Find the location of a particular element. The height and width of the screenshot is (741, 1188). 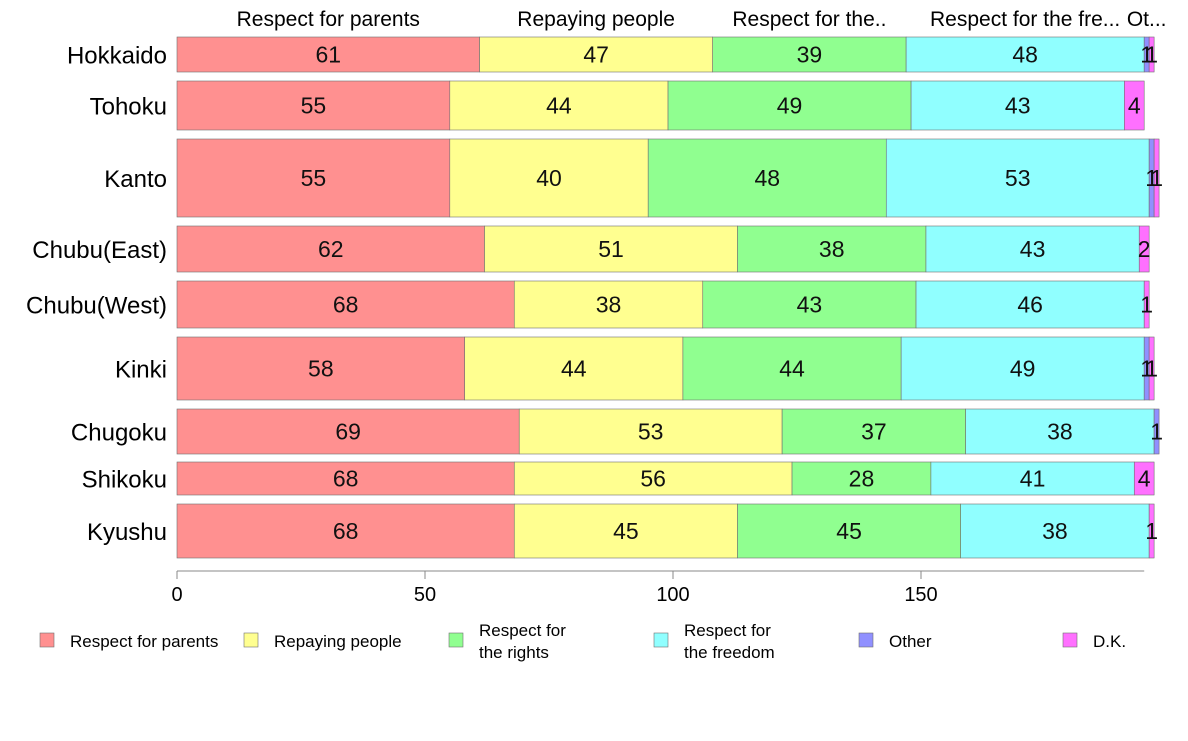

series-top-label: Respect for parents is located at coordinates (328, 19).